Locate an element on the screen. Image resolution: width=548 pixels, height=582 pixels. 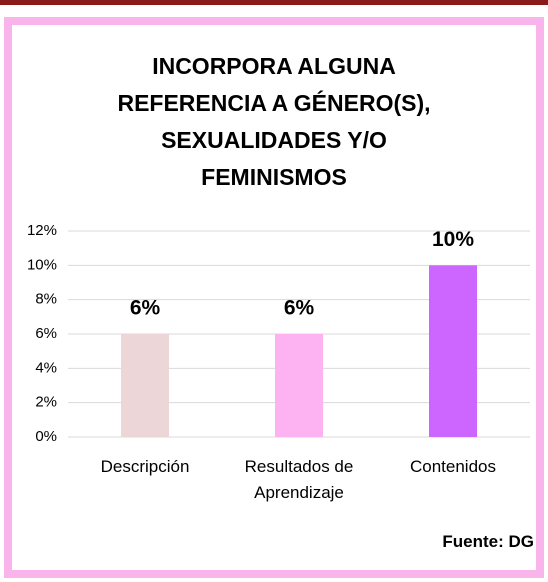
y-tick-label: 4% is located at coordinates (46, 367).